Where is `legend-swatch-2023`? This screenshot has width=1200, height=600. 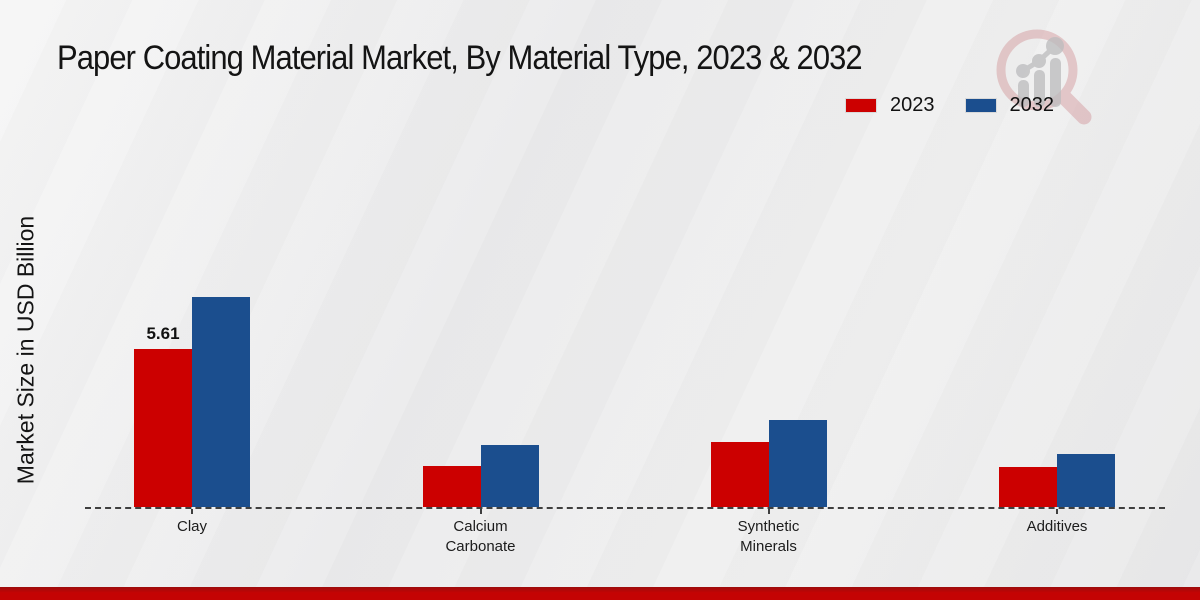
legend-swatch-2023 is located at coordinates (861, 105).